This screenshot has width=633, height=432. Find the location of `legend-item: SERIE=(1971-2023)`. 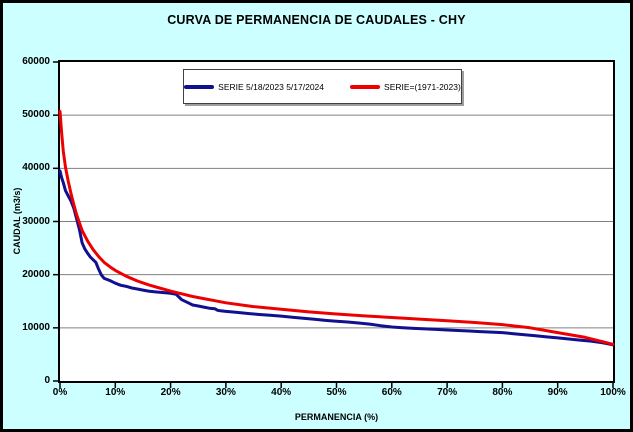

legend-item: SERIE=(1971-2023) is located at coordinates (405, 87).